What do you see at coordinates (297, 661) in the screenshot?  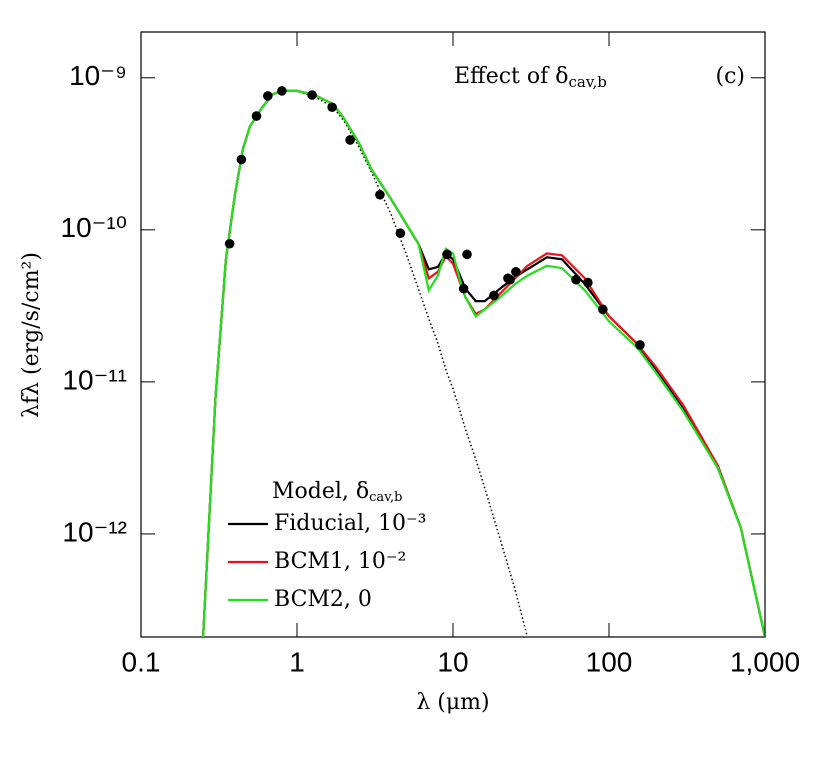 I see `x-tick-label: 1` at bounding box center [297, 661].